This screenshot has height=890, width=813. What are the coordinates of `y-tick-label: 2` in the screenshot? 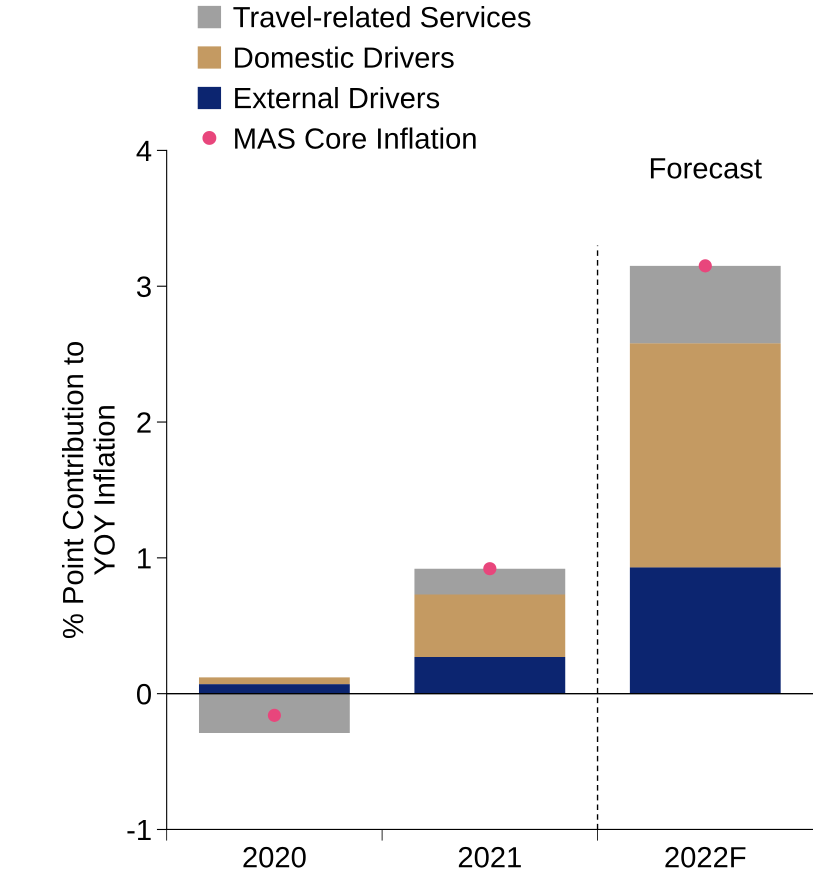 It's located at (144, 422).